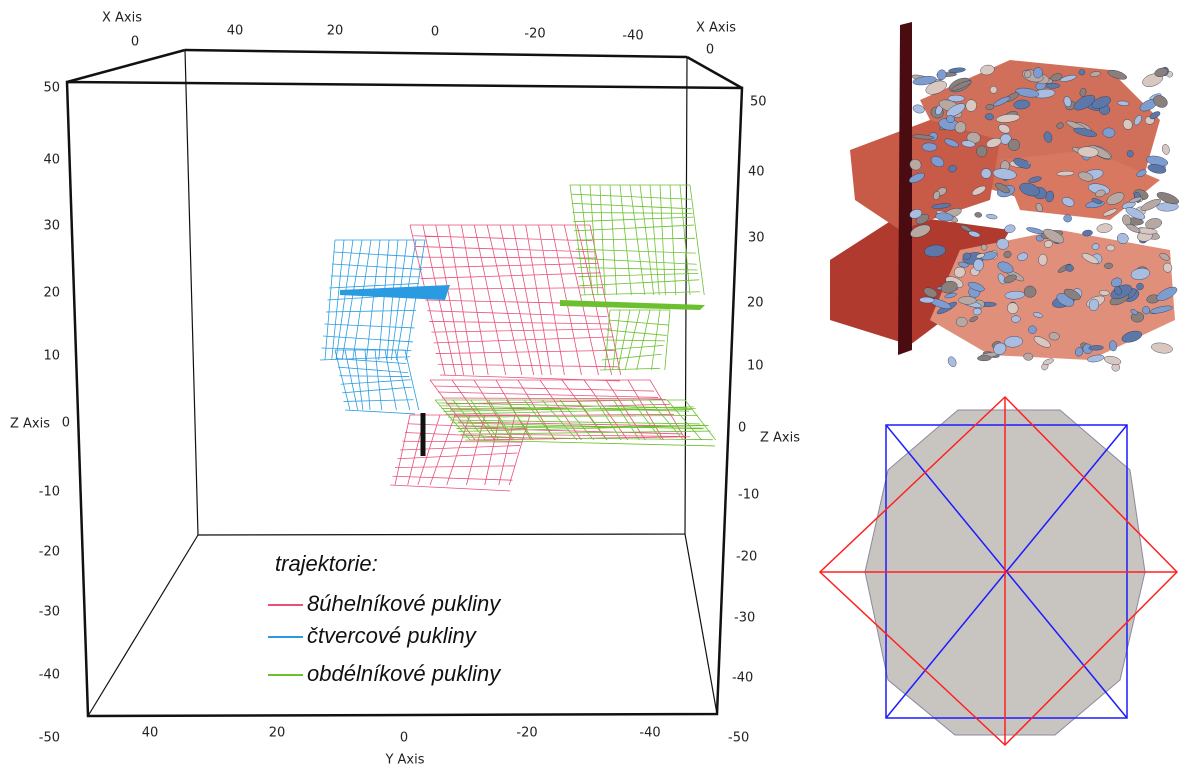 The height and width of the screenshot is (767, 1181). I want to click on legend-label: čtvercové pukliny, so click(392, 635).